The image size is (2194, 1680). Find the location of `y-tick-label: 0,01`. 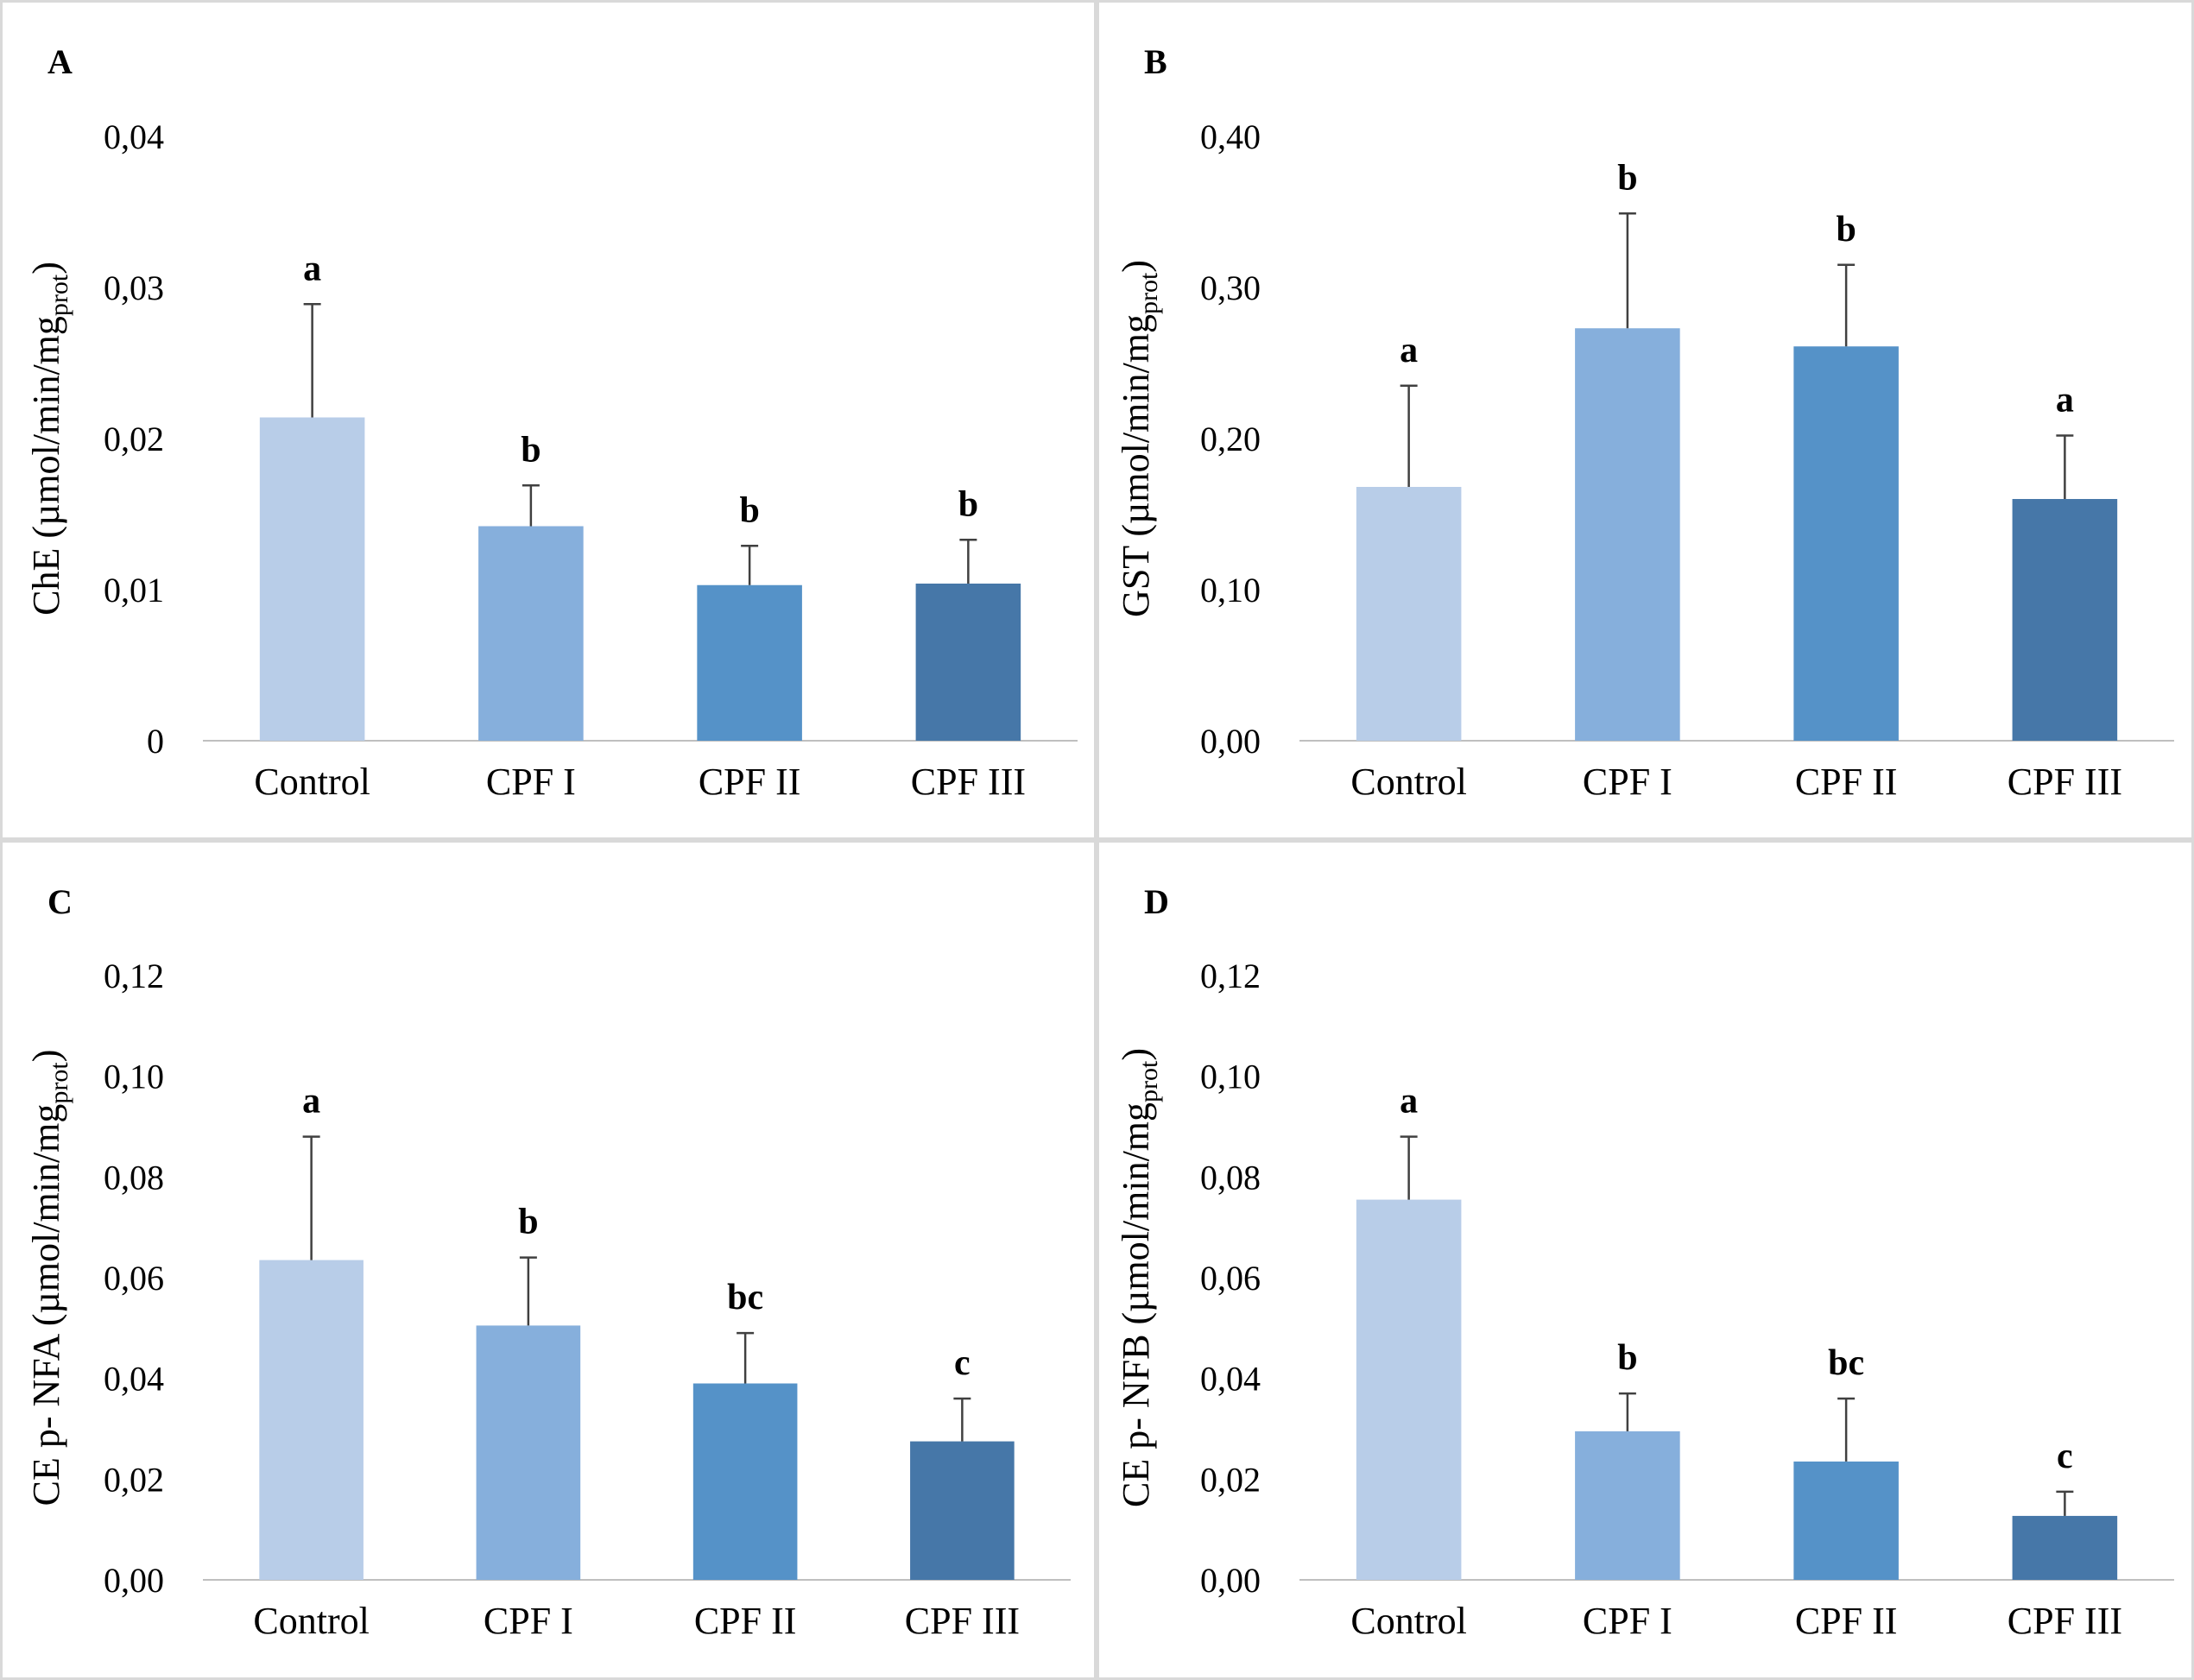

y-tick-label: 0,01 is located at coordinates (134, 590).